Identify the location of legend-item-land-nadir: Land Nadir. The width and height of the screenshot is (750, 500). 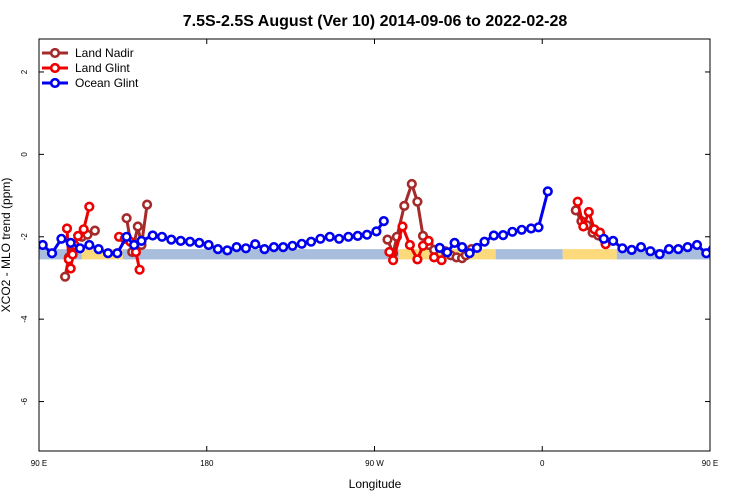
(88, 53).